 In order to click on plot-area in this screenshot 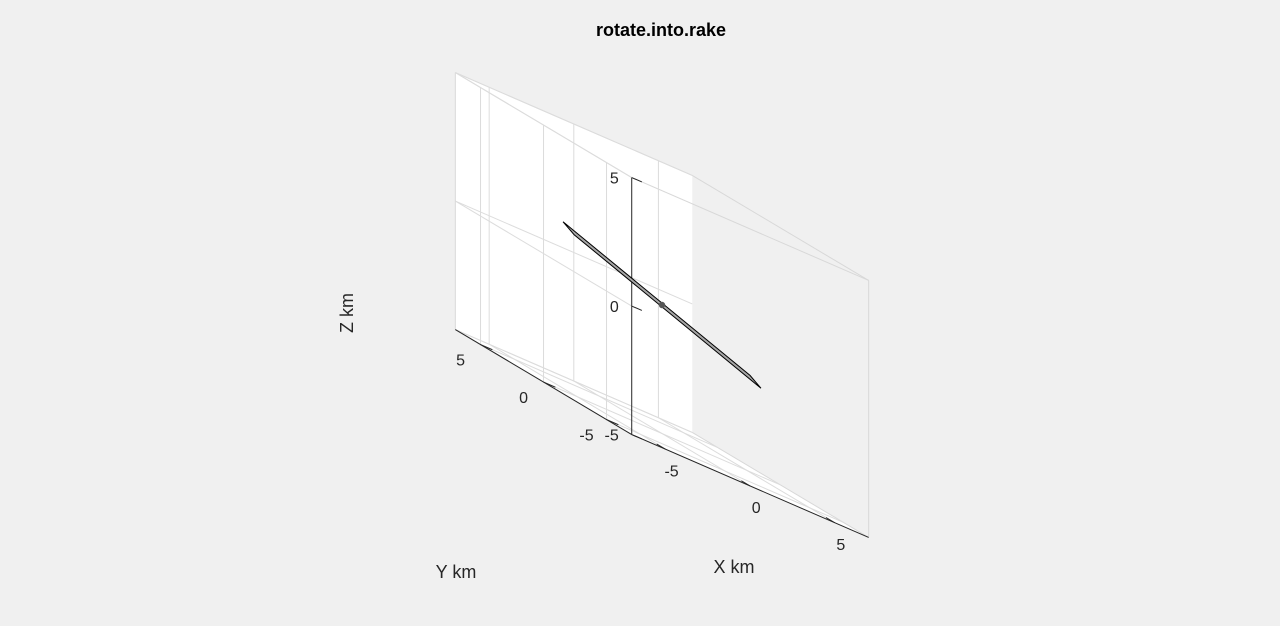, I will do `click(662, 305)`.